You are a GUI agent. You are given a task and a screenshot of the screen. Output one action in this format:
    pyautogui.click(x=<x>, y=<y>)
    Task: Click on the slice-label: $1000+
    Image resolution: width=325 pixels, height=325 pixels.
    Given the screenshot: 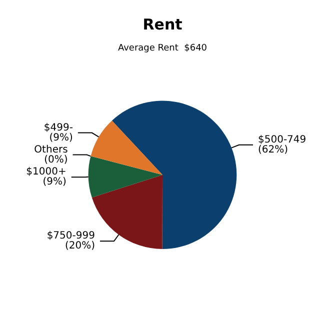 What is the action you would take?
    pyautogui.click(x=46, y=172)
    